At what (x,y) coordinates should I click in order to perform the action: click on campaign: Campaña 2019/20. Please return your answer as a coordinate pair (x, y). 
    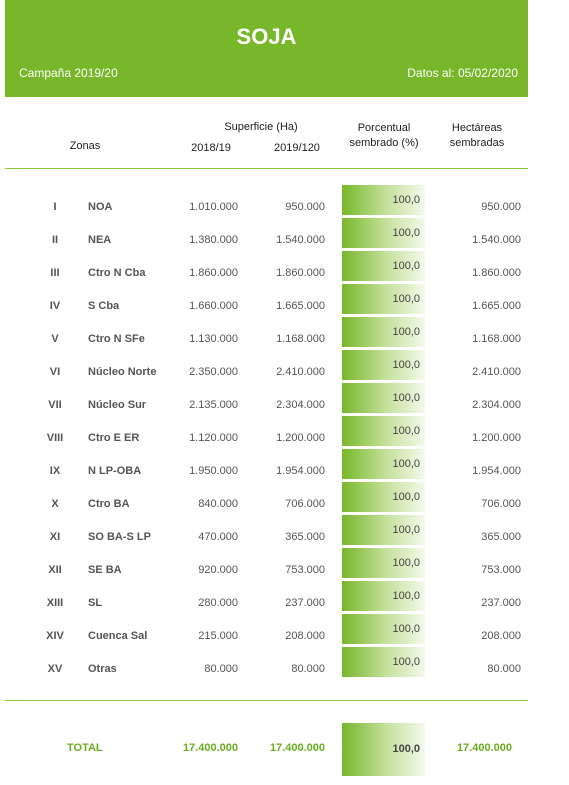
    Looking at the image, I should click on (68, 73).